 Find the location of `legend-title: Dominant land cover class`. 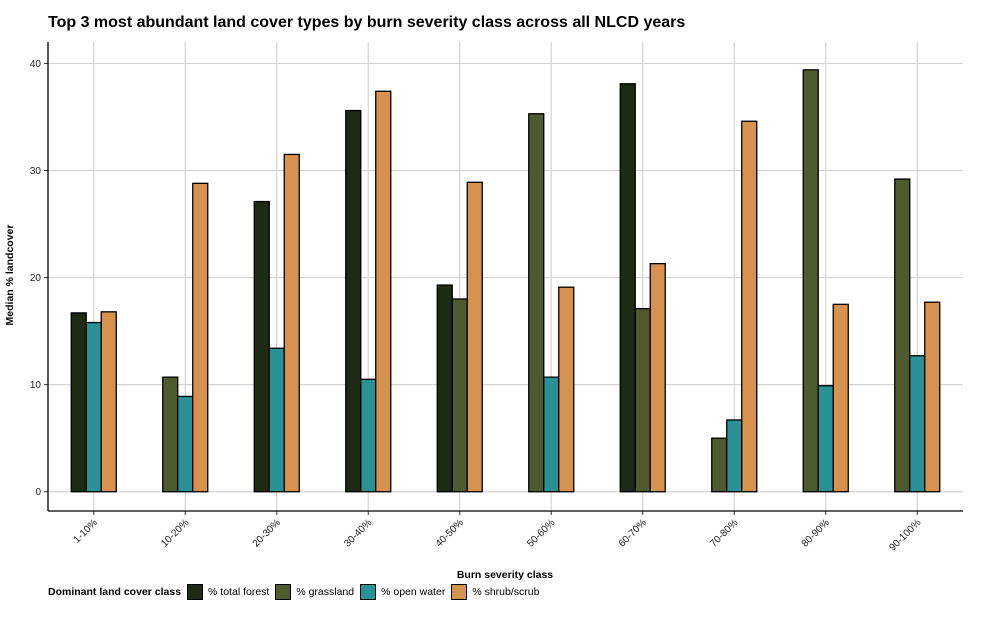

legend-title: Dominant land cover class is located at coordinates (115, 592).